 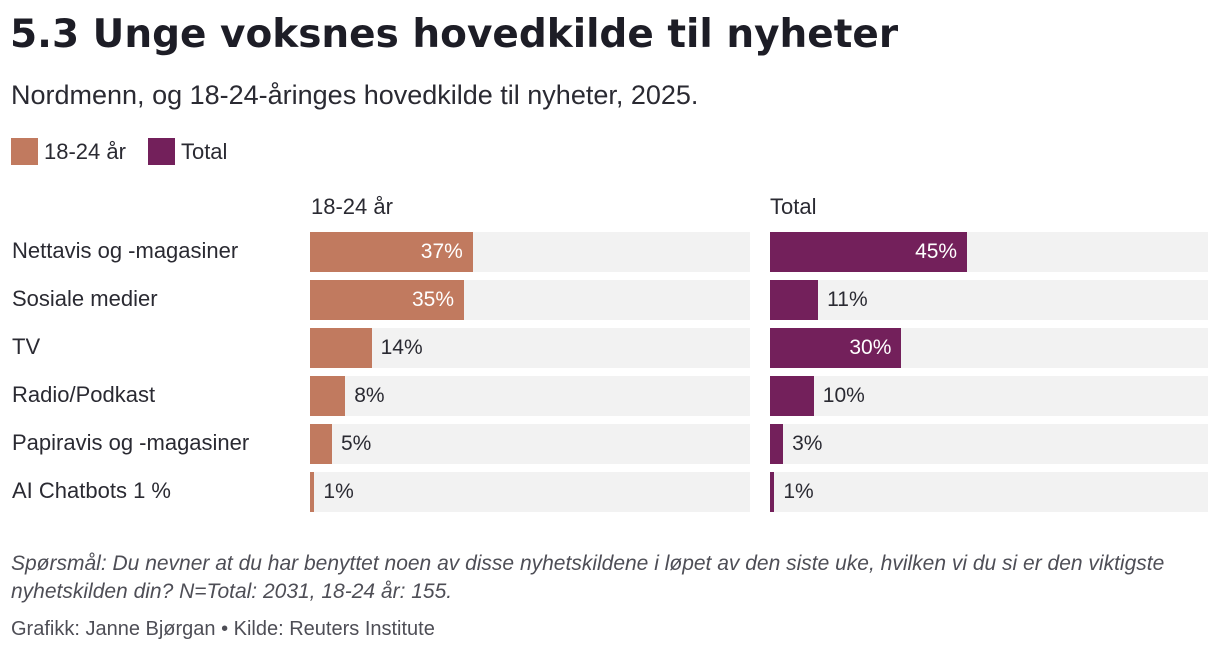 I want to click on bar-track: 10%, so click(x=989, y=396).